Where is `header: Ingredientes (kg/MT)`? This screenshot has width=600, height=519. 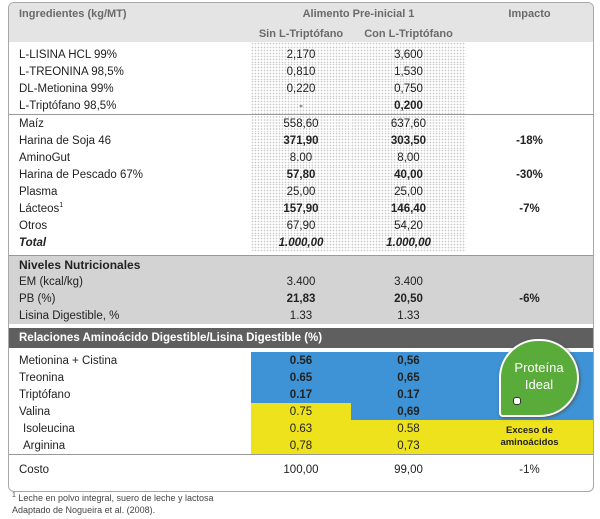 header: Ingredientes (kg/MT) is located at coordinates (130, 14).